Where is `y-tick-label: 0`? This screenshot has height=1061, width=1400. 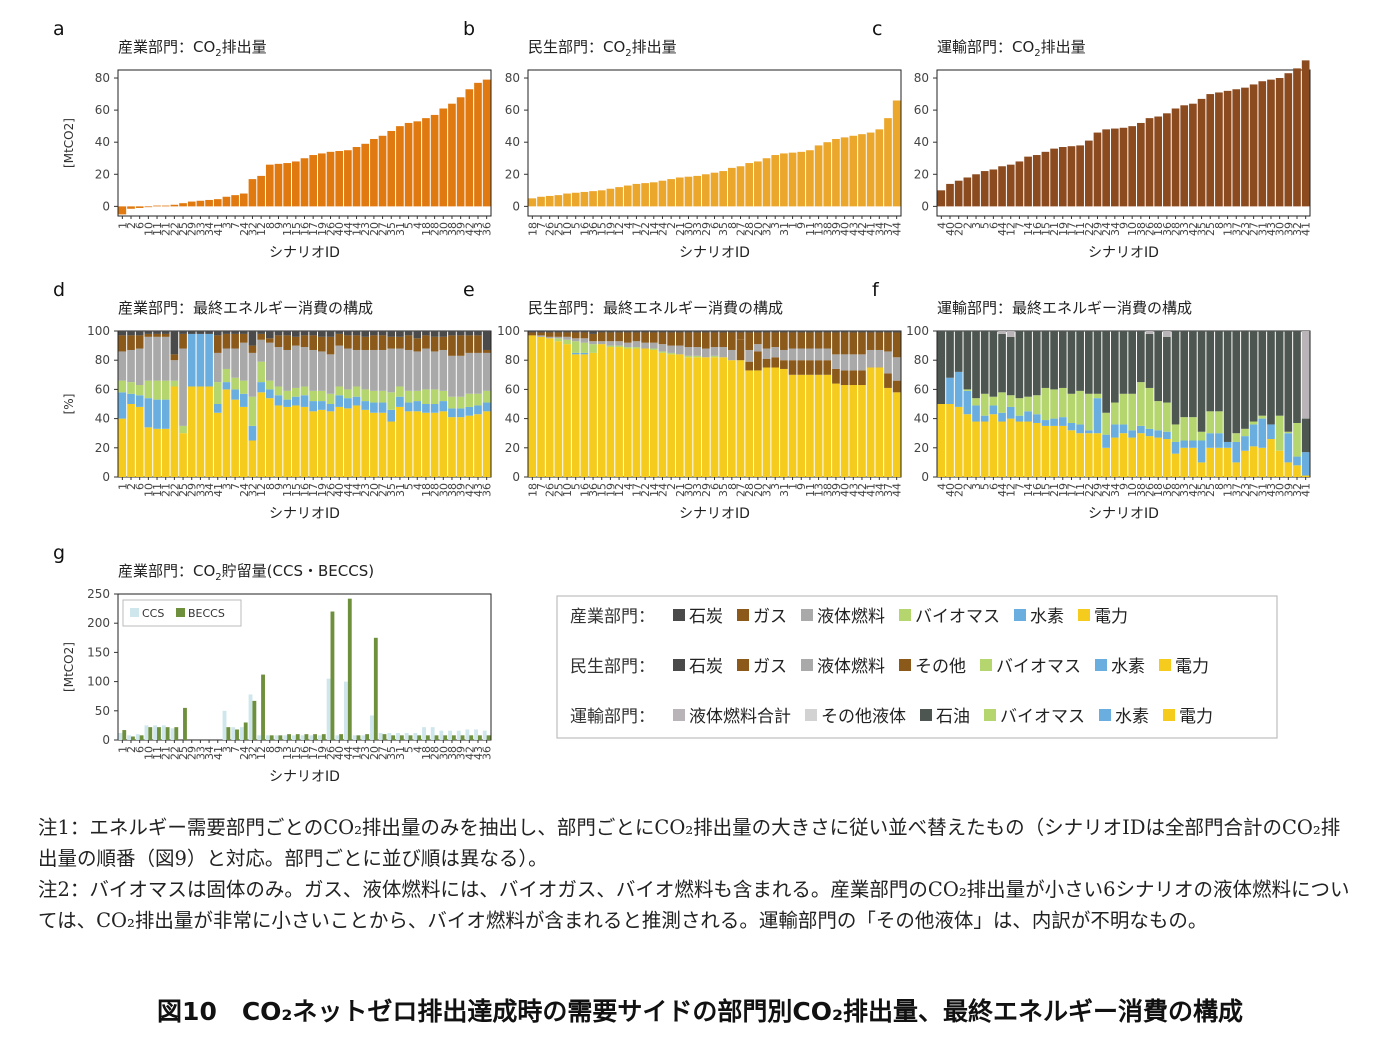
y-tick-label: 0 is located at coordinates (516, 206).